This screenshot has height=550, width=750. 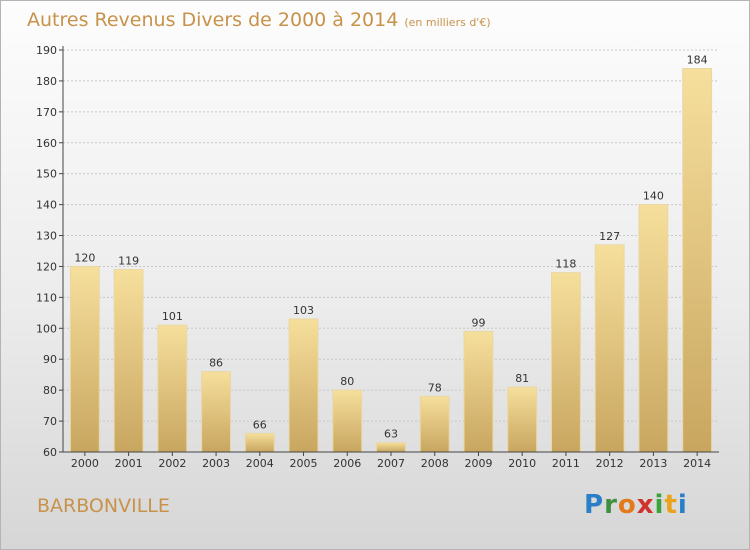 I want to click on bar-value-label: 99, so click(x=478, y=322).